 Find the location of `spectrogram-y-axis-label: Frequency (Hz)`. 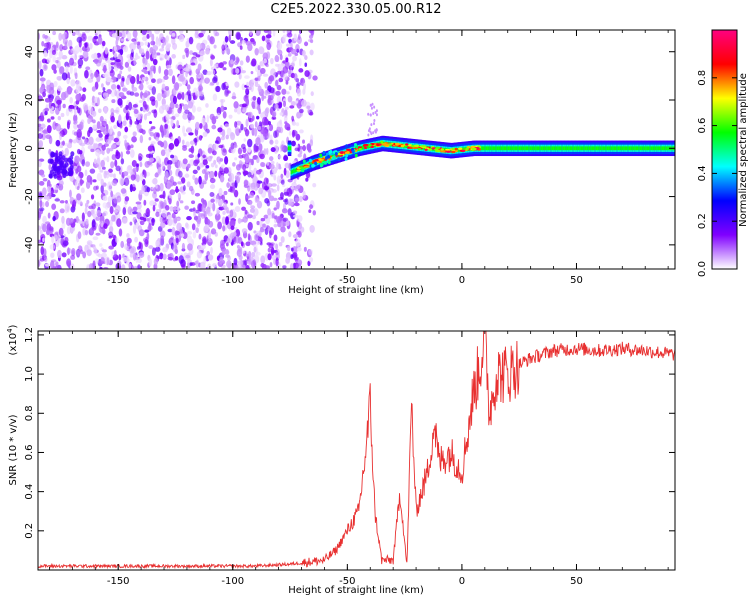

spectrogram-y-axis-label: Frequency (Hz) is located at coordinates (13, 150).